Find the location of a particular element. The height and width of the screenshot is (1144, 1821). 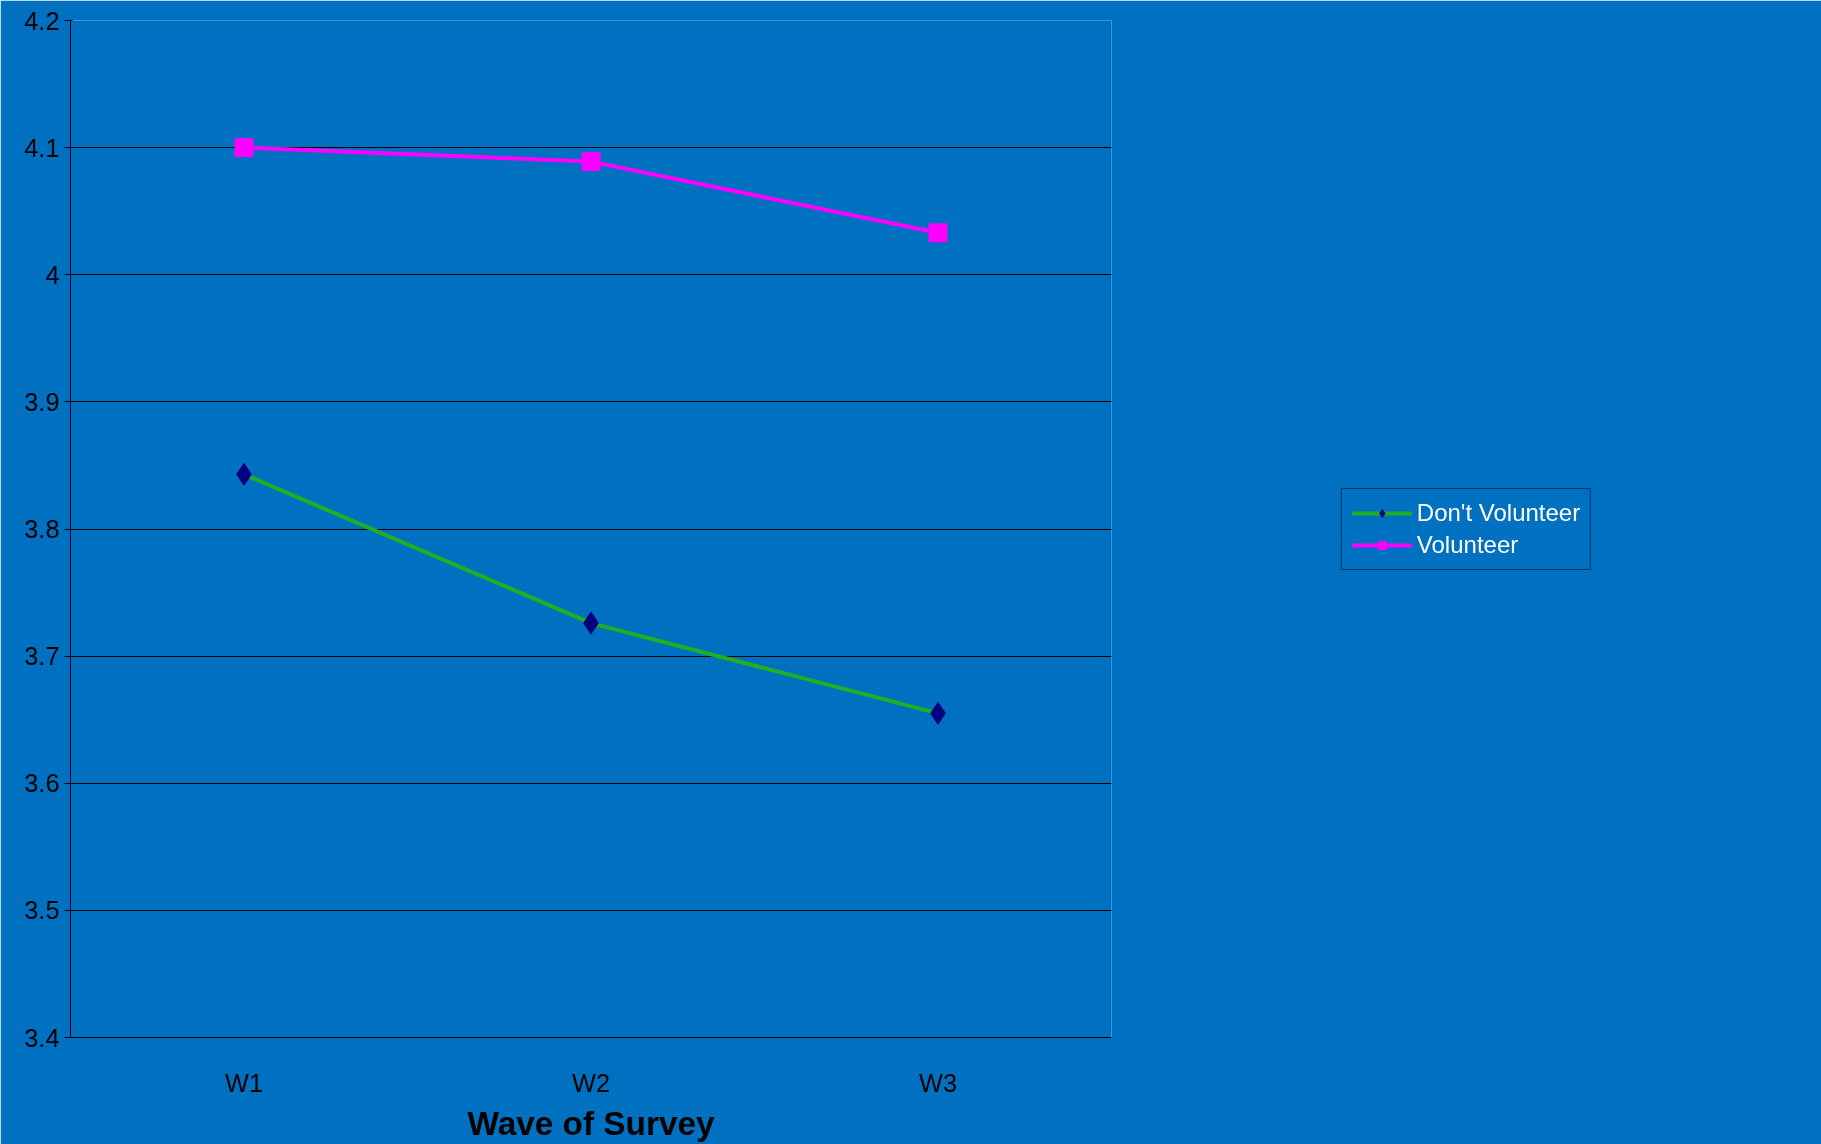

y-tick-label: 4.2 is located at coordinates (42, 20).